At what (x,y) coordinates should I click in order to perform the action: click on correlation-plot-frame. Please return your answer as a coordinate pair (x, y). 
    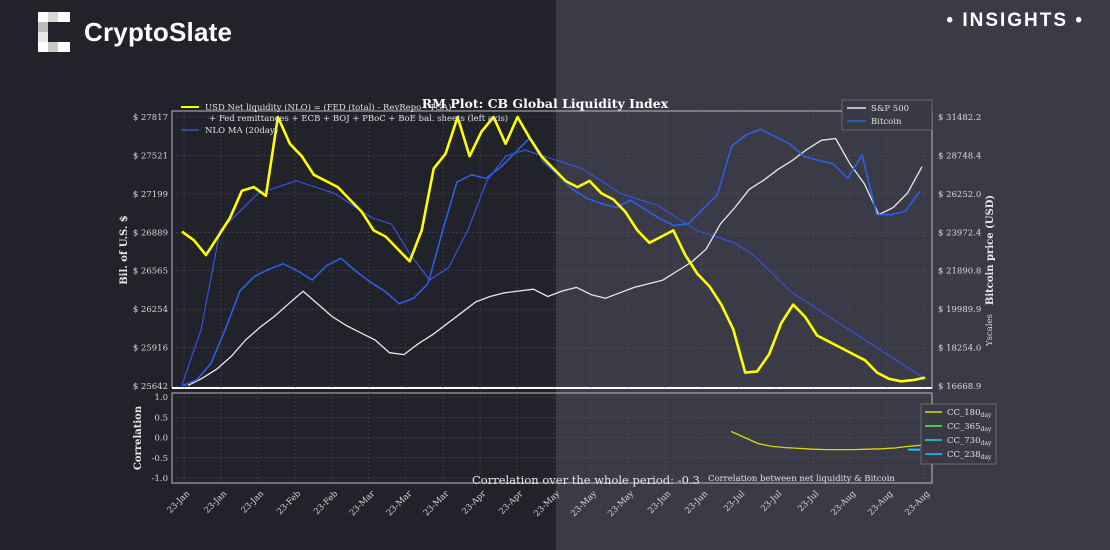
    Looking at the image, I should click on (552, 438).